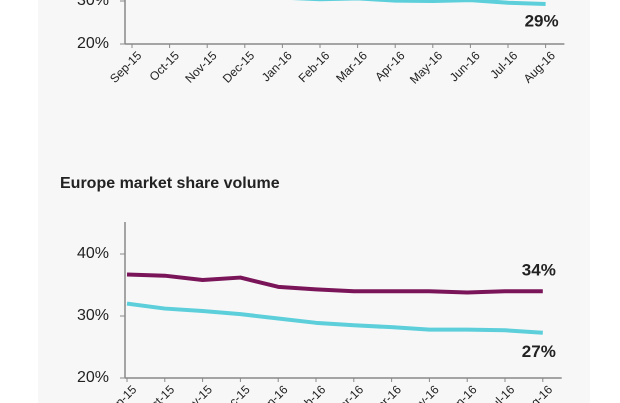 The width and height of the screenshot is (620, 403). I want to click on value-label: 34%, so click(539, 270).